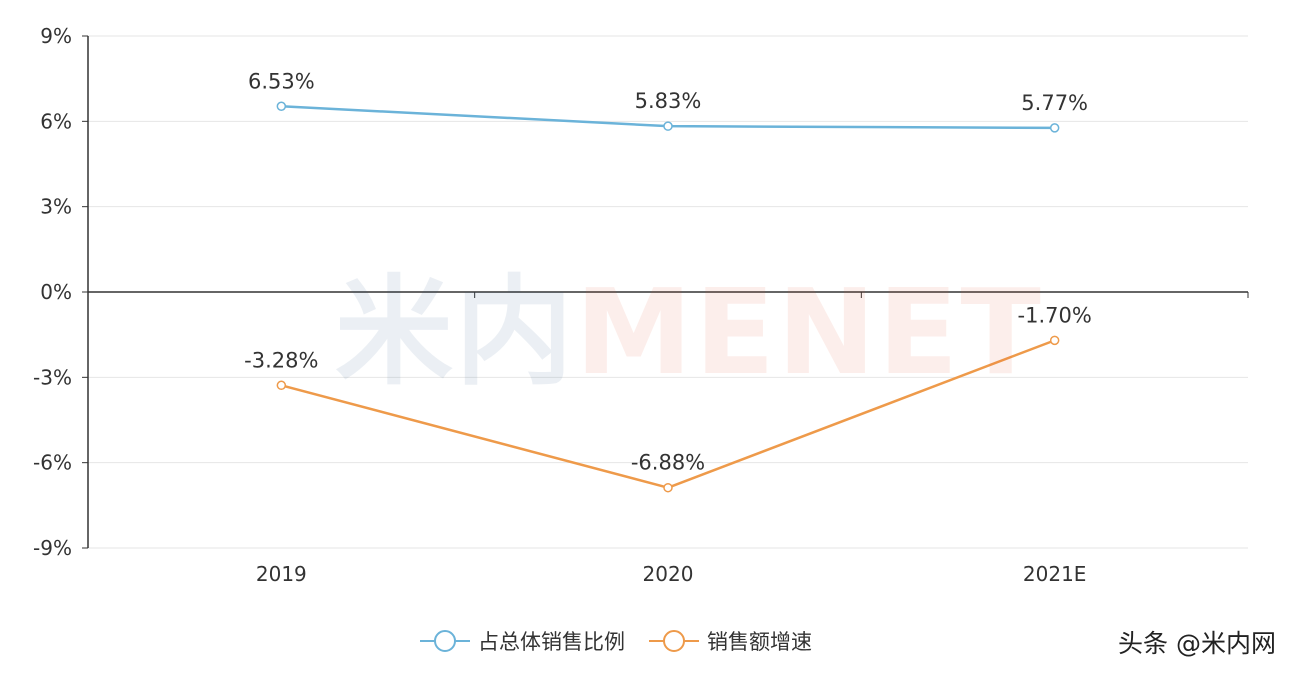 This screenshot has height=694, width=1298. What do you see at coordinates (56, 121) in the screenshot?
I see `y-tick-label: 6%` at bounding box center [56, 121].